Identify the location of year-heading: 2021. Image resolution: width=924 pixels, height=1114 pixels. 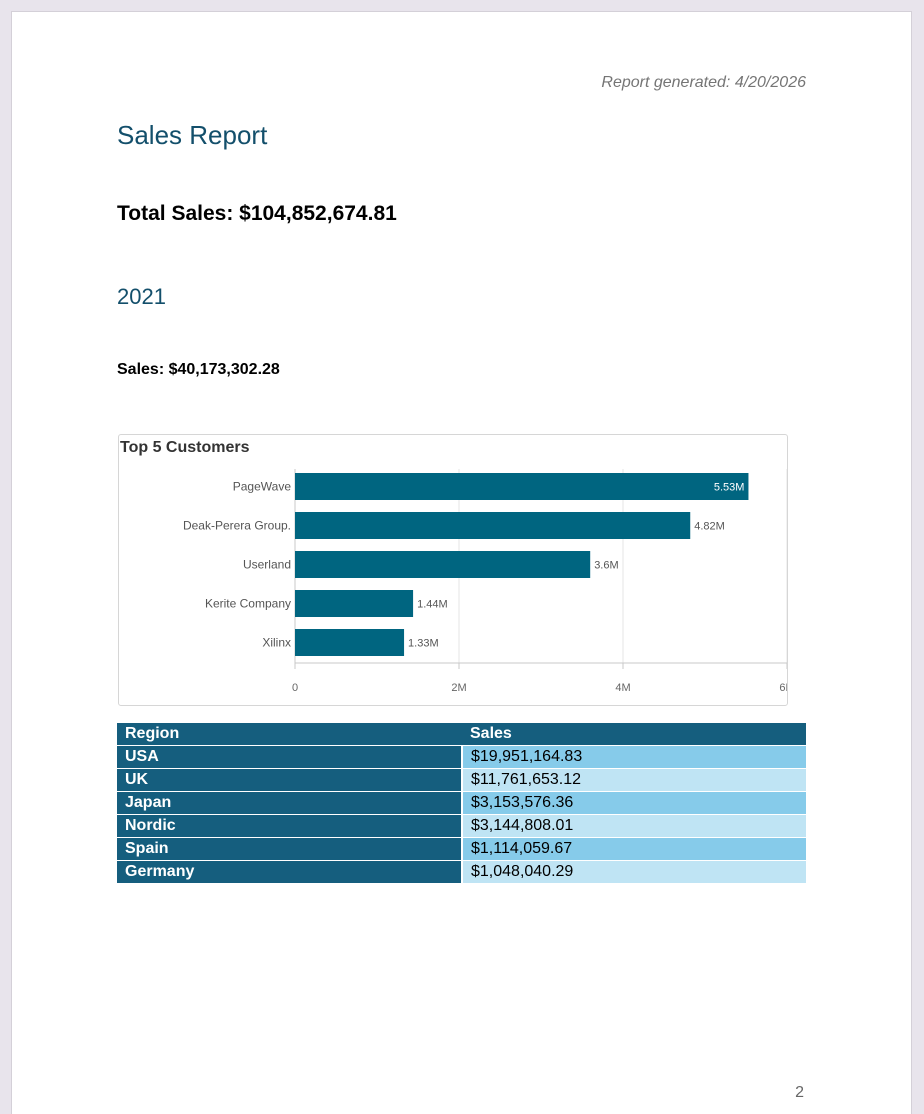
(141, 296).